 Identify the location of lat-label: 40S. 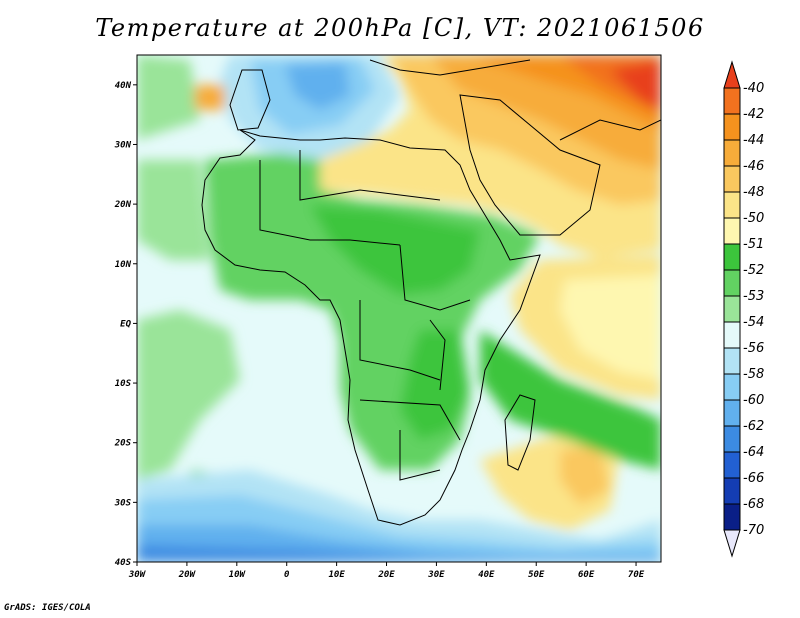
(123, 563).